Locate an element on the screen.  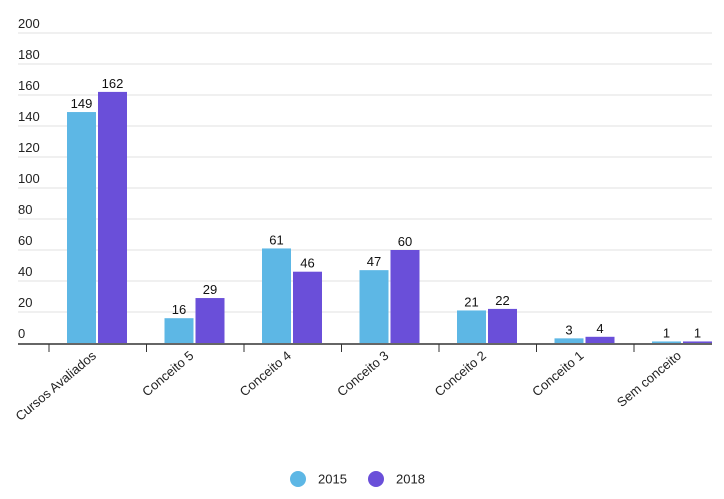
data-label-2015-3: 47 is located at coordinates (374, 261).